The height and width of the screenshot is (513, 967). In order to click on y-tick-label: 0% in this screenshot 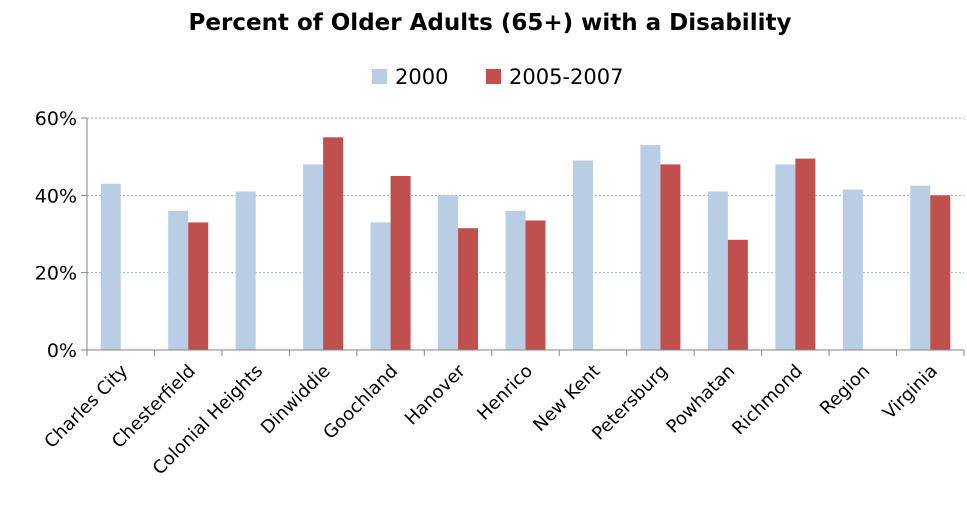, I will do `click(62, 351)`.